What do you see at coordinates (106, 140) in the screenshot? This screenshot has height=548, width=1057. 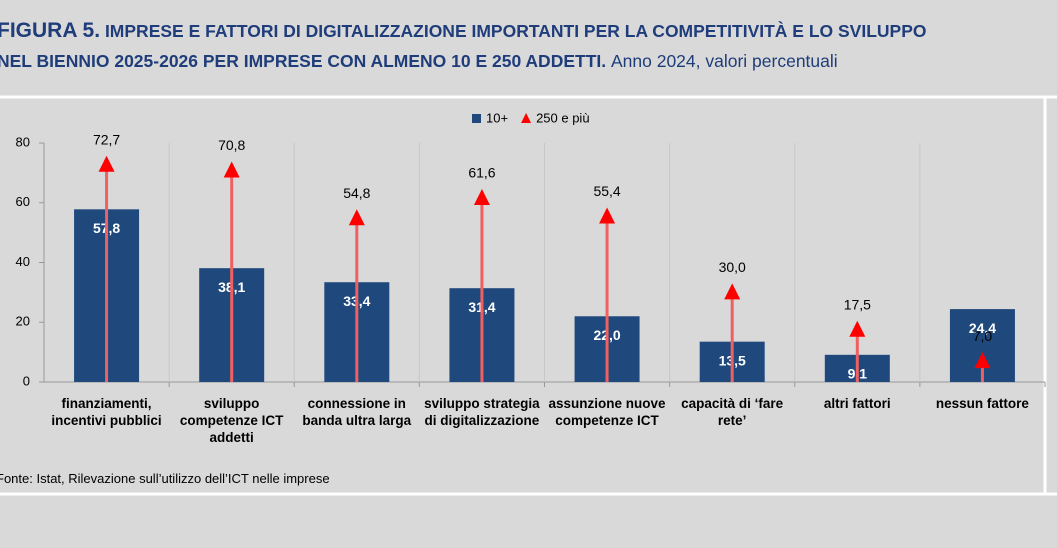 I see `value-label: 72,7` at bounding box center [106, 140].